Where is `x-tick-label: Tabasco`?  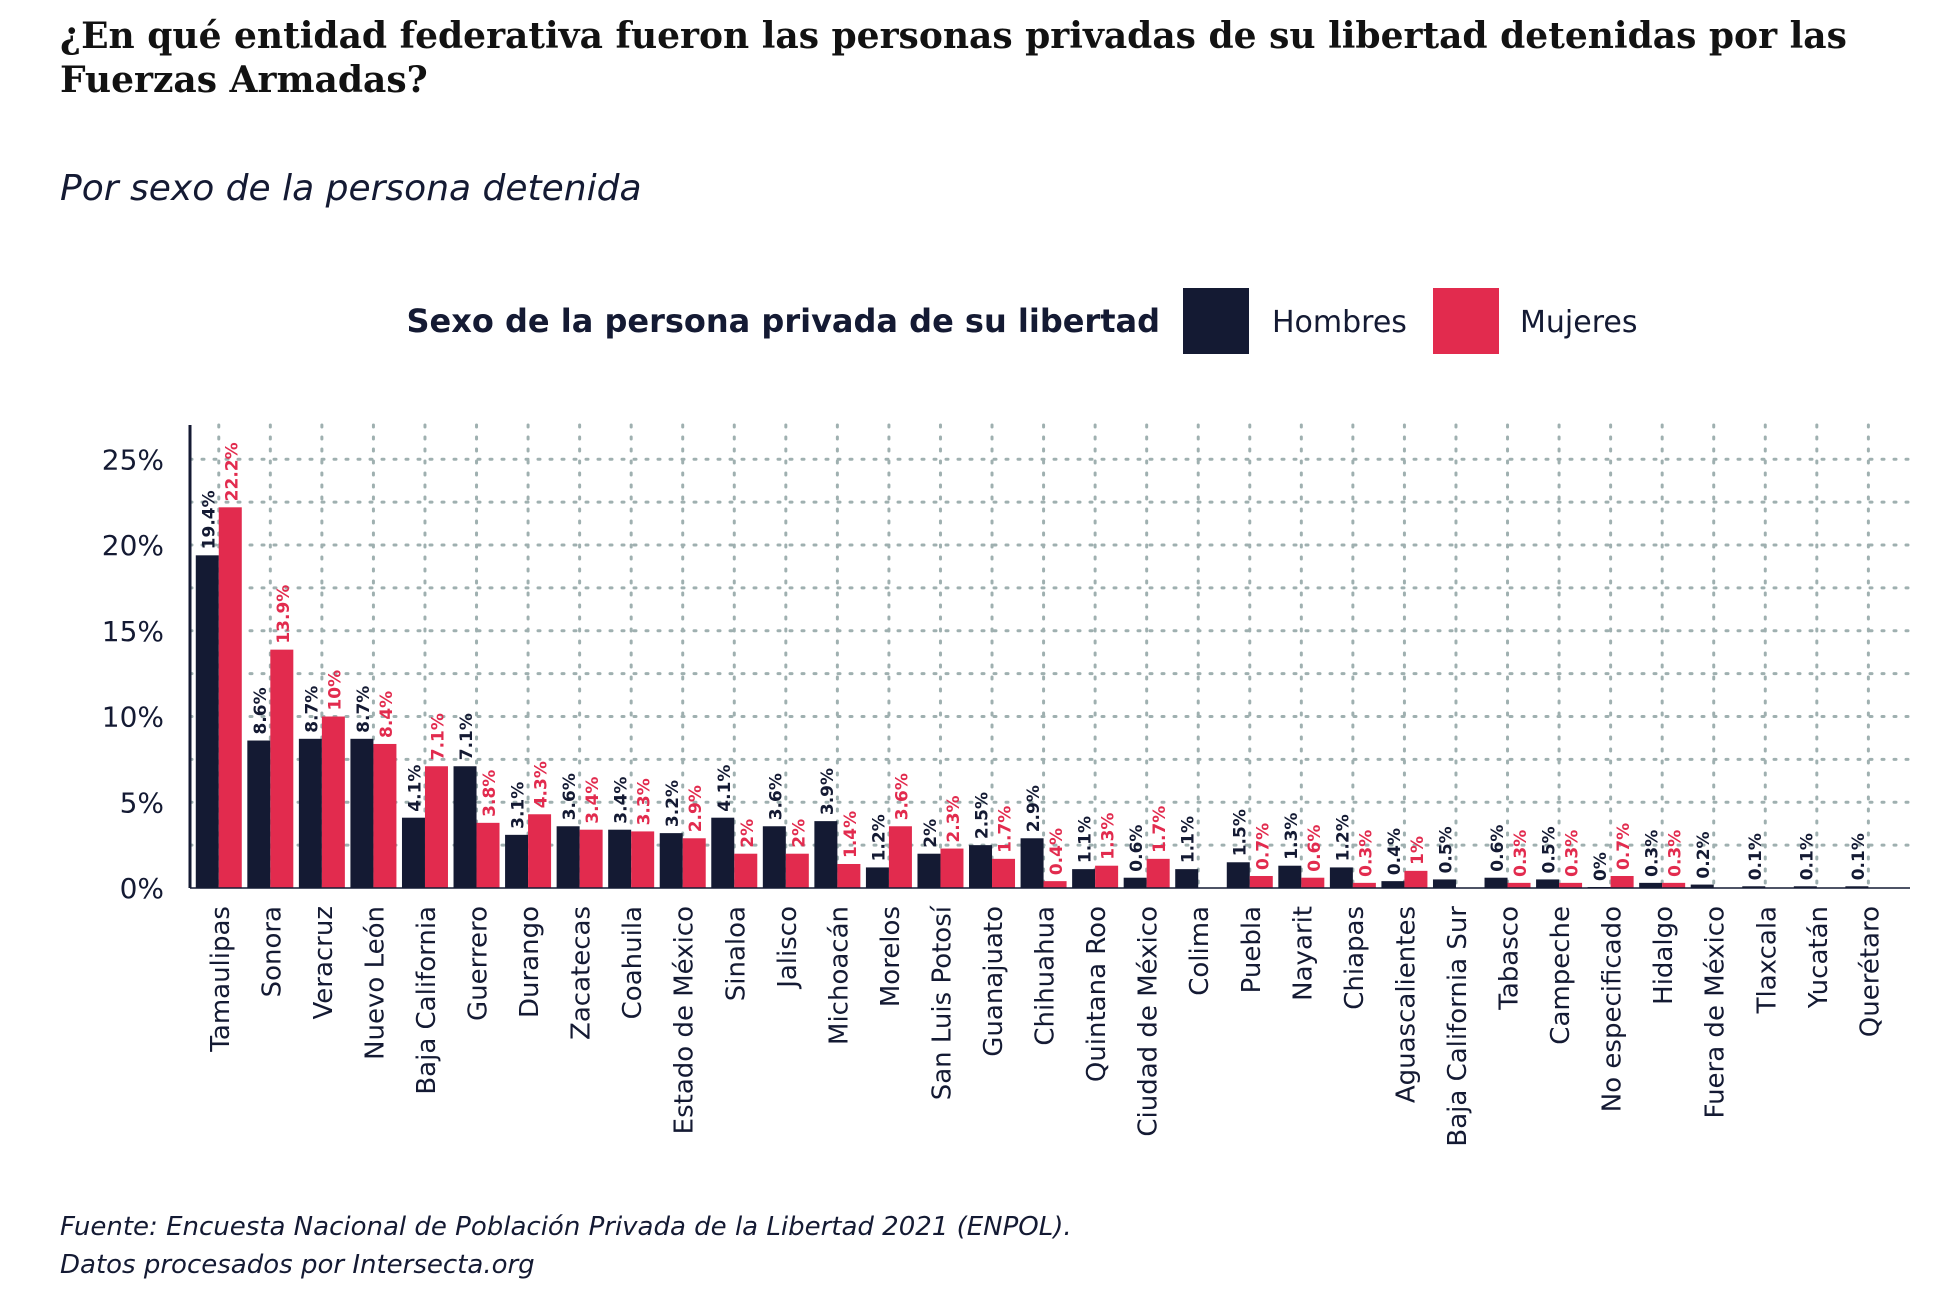
x-tick-label: Tabasco is located at coordinates (1510, 958).